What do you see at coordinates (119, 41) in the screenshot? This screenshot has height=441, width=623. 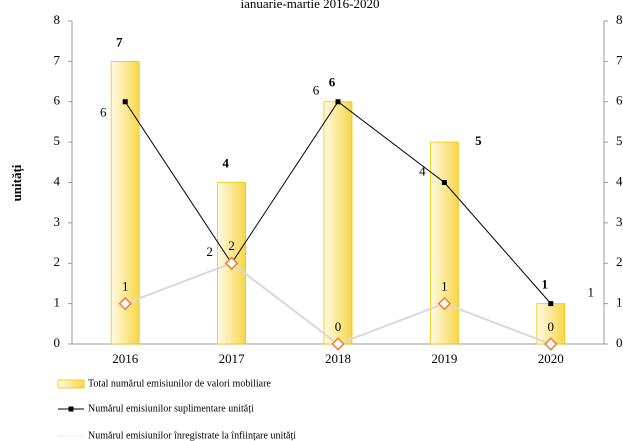 I see `bar-label: 7` at bounding box center [119, 41].